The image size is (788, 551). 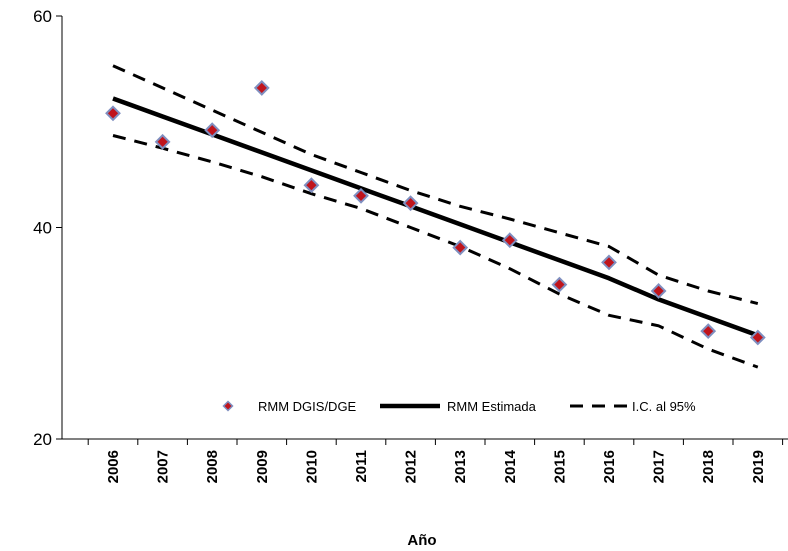 What do you see at coordinates (510, 466) in the screenshot?
I see `x-tick-label: 2014` at bounding box center [510, 466].